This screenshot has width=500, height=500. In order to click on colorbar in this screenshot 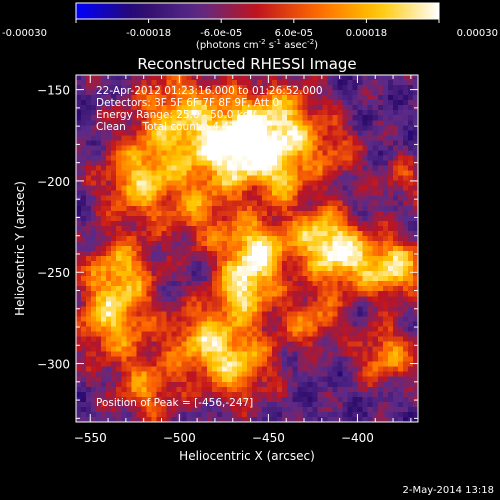, I will do `click(257, 11)`.